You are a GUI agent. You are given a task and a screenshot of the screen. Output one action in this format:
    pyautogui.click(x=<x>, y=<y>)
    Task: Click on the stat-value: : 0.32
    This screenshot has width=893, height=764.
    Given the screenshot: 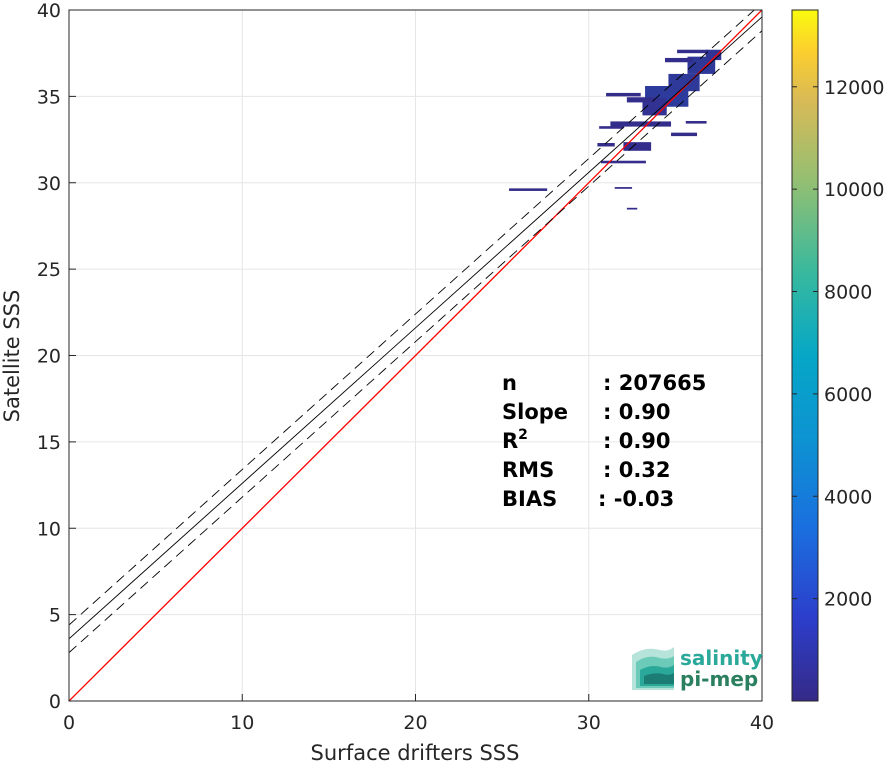 What is the action you would take?
    pyautogui.click(x=637, y=470)
    